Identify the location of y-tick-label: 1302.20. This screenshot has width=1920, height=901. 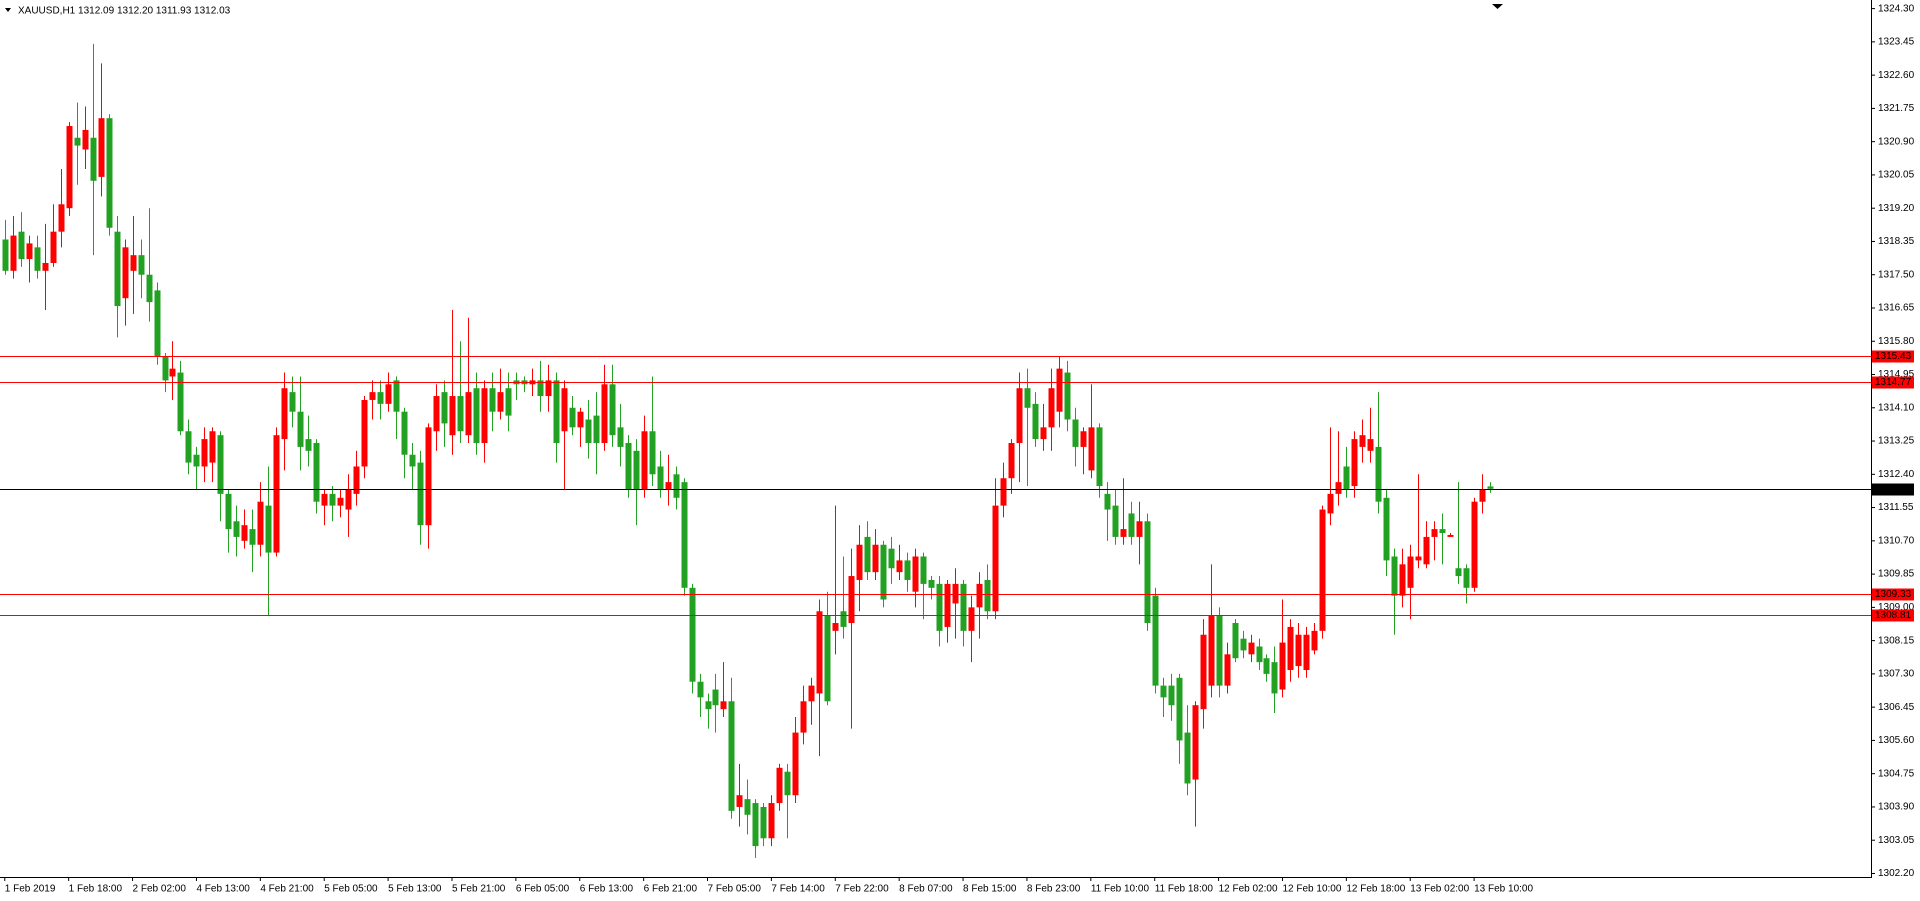
(1896, 873).